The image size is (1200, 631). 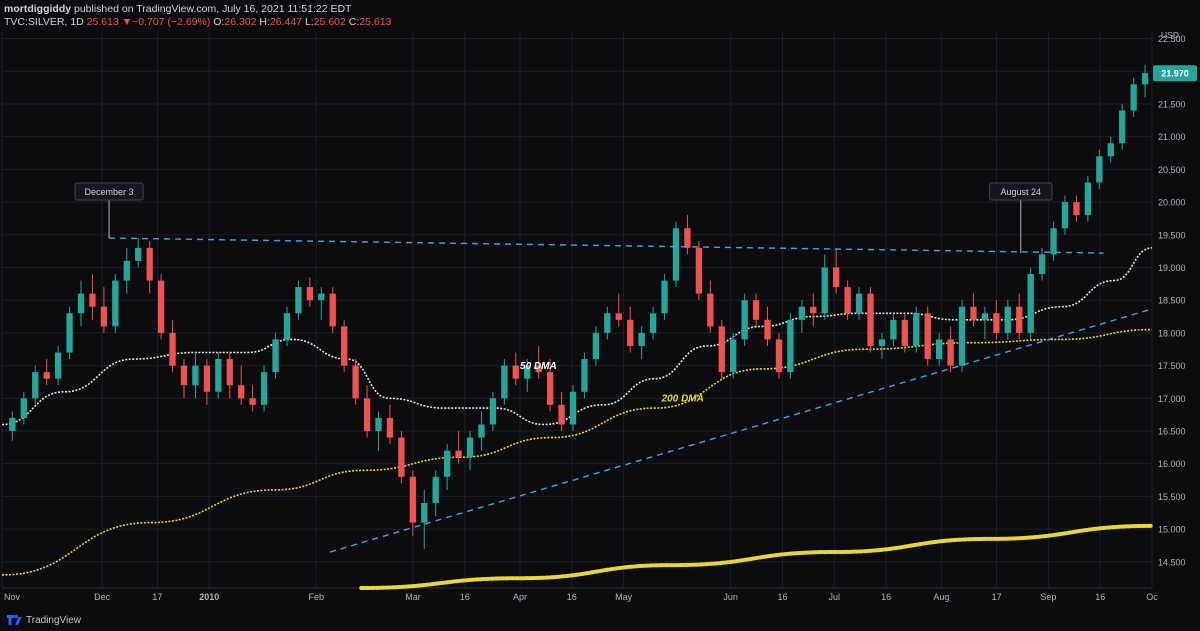 What do you see at coordinates (1172, 268) in the screenshot?
I see `price-tick-label: 19.000` at bounding box center [1172, 268].